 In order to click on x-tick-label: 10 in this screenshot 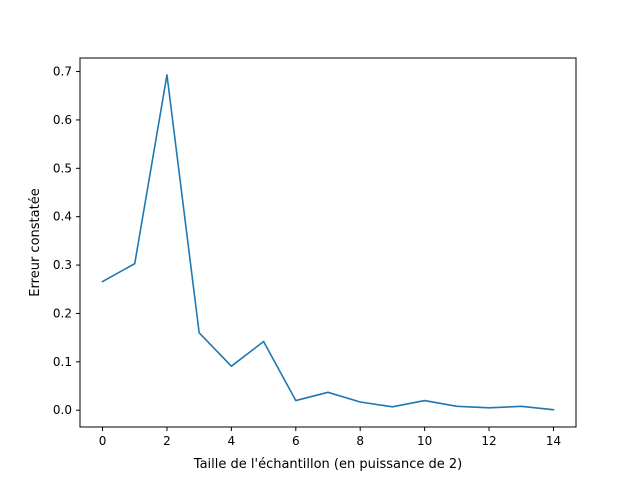, I will do `click(424, 441)`.